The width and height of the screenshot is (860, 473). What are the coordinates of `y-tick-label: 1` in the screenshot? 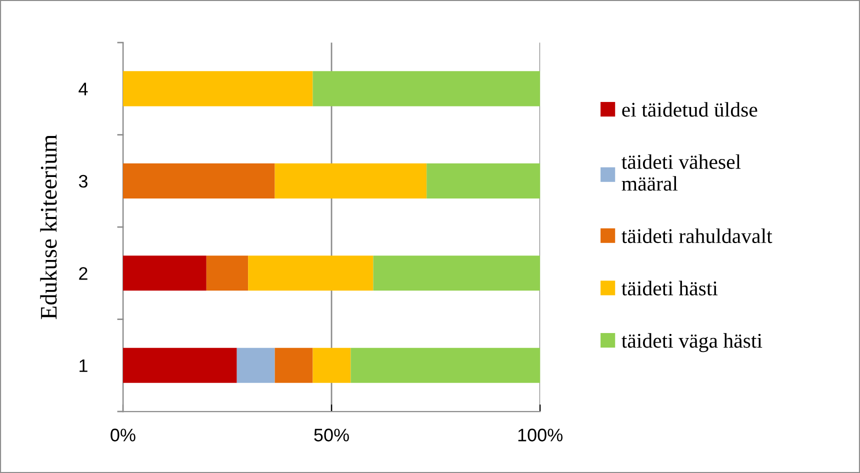 It's located at (84, 366).